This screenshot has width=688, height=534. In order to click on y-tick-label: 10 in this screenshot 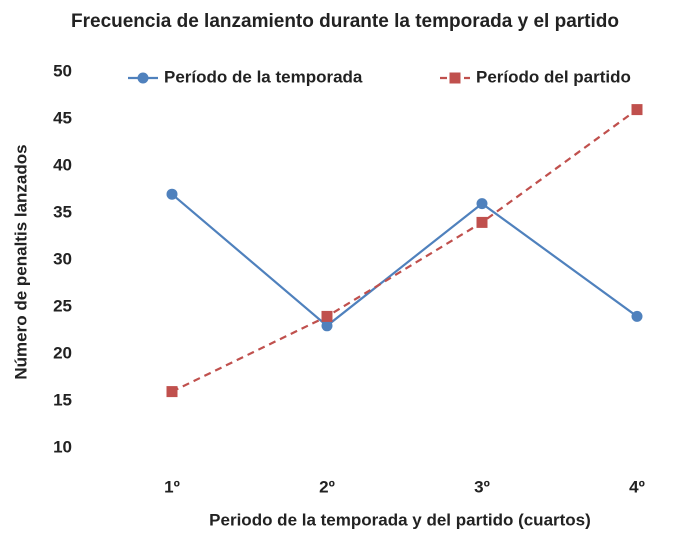, I will do `click(62, 446)`.